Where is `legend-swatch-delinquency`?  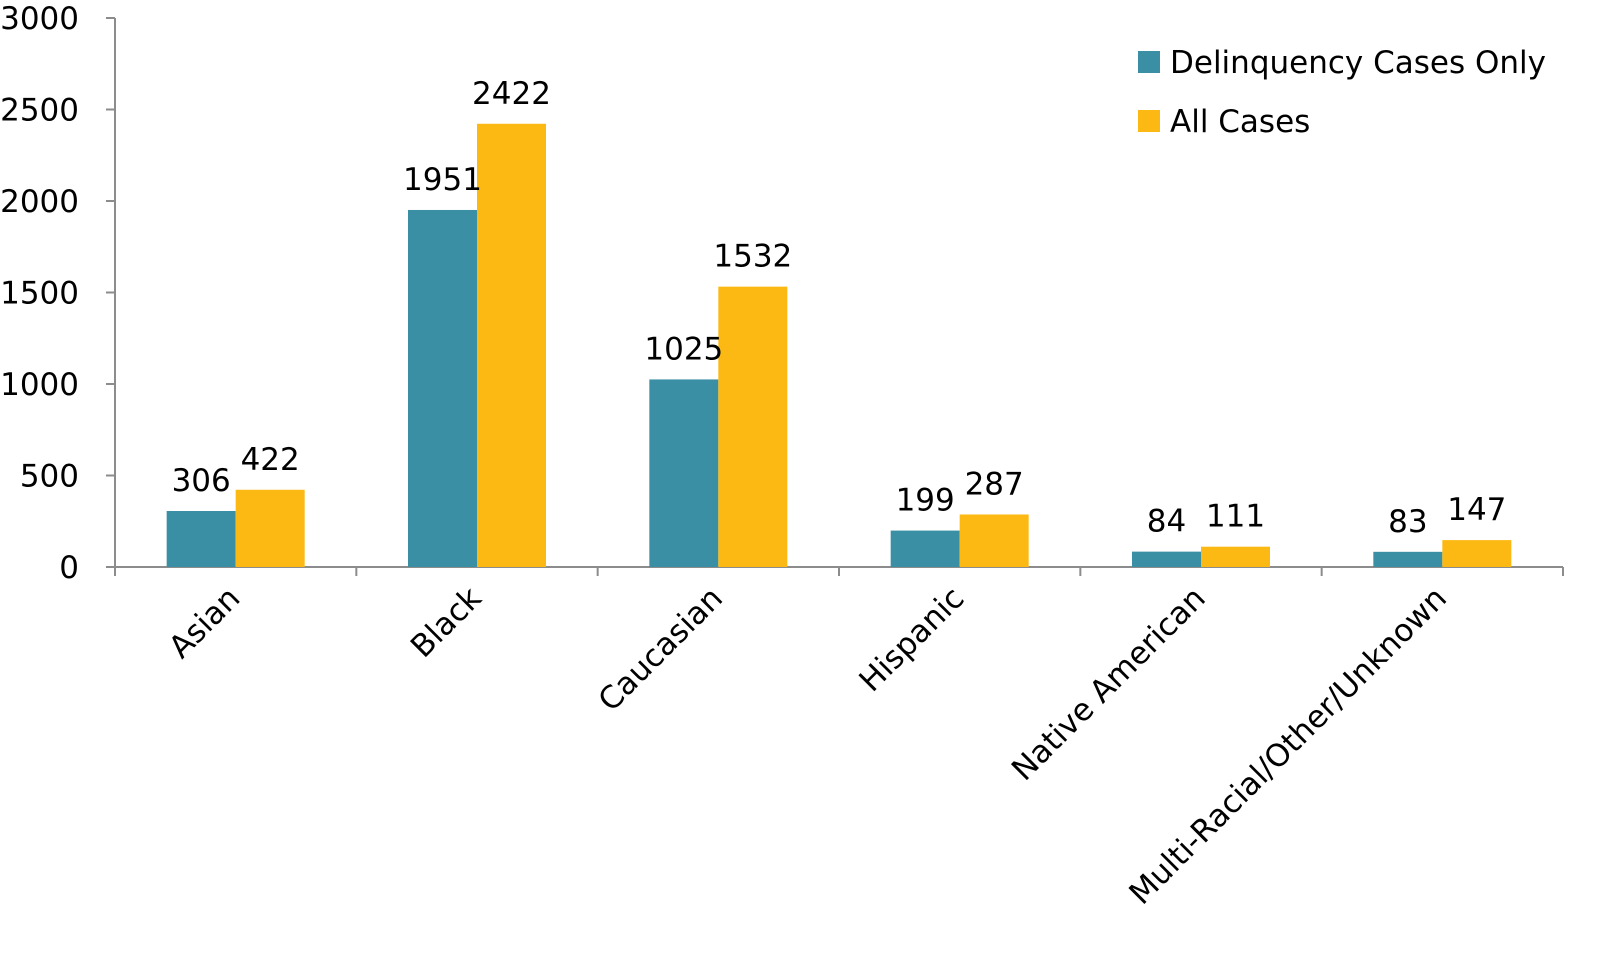
legend-swatch-delinquency is located at coordinates (1149, 62).